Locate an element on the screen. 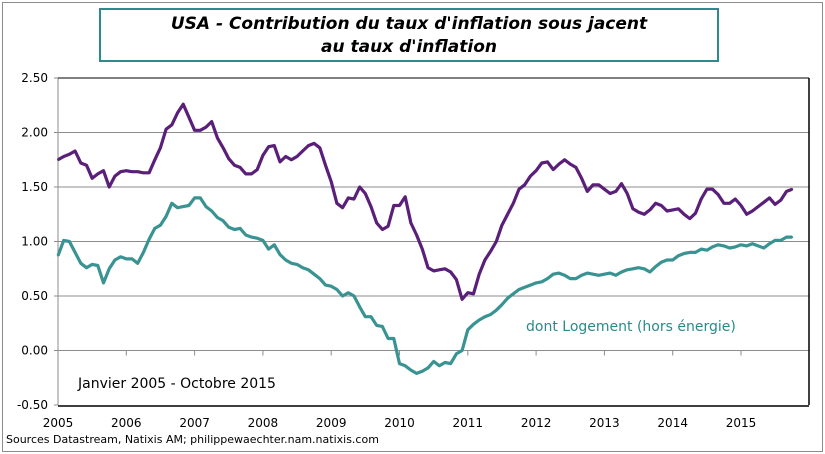  y-tick-label: -0.50 is located at coordinates (32, 405).